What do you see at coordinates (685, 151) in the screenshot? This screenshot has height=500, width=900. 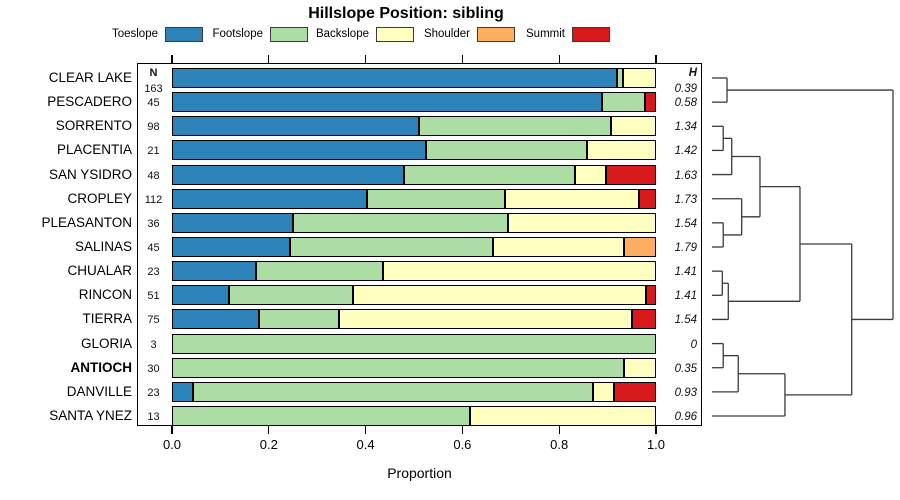 I see `h-value: 1.42` at bounding box center [685, 151].